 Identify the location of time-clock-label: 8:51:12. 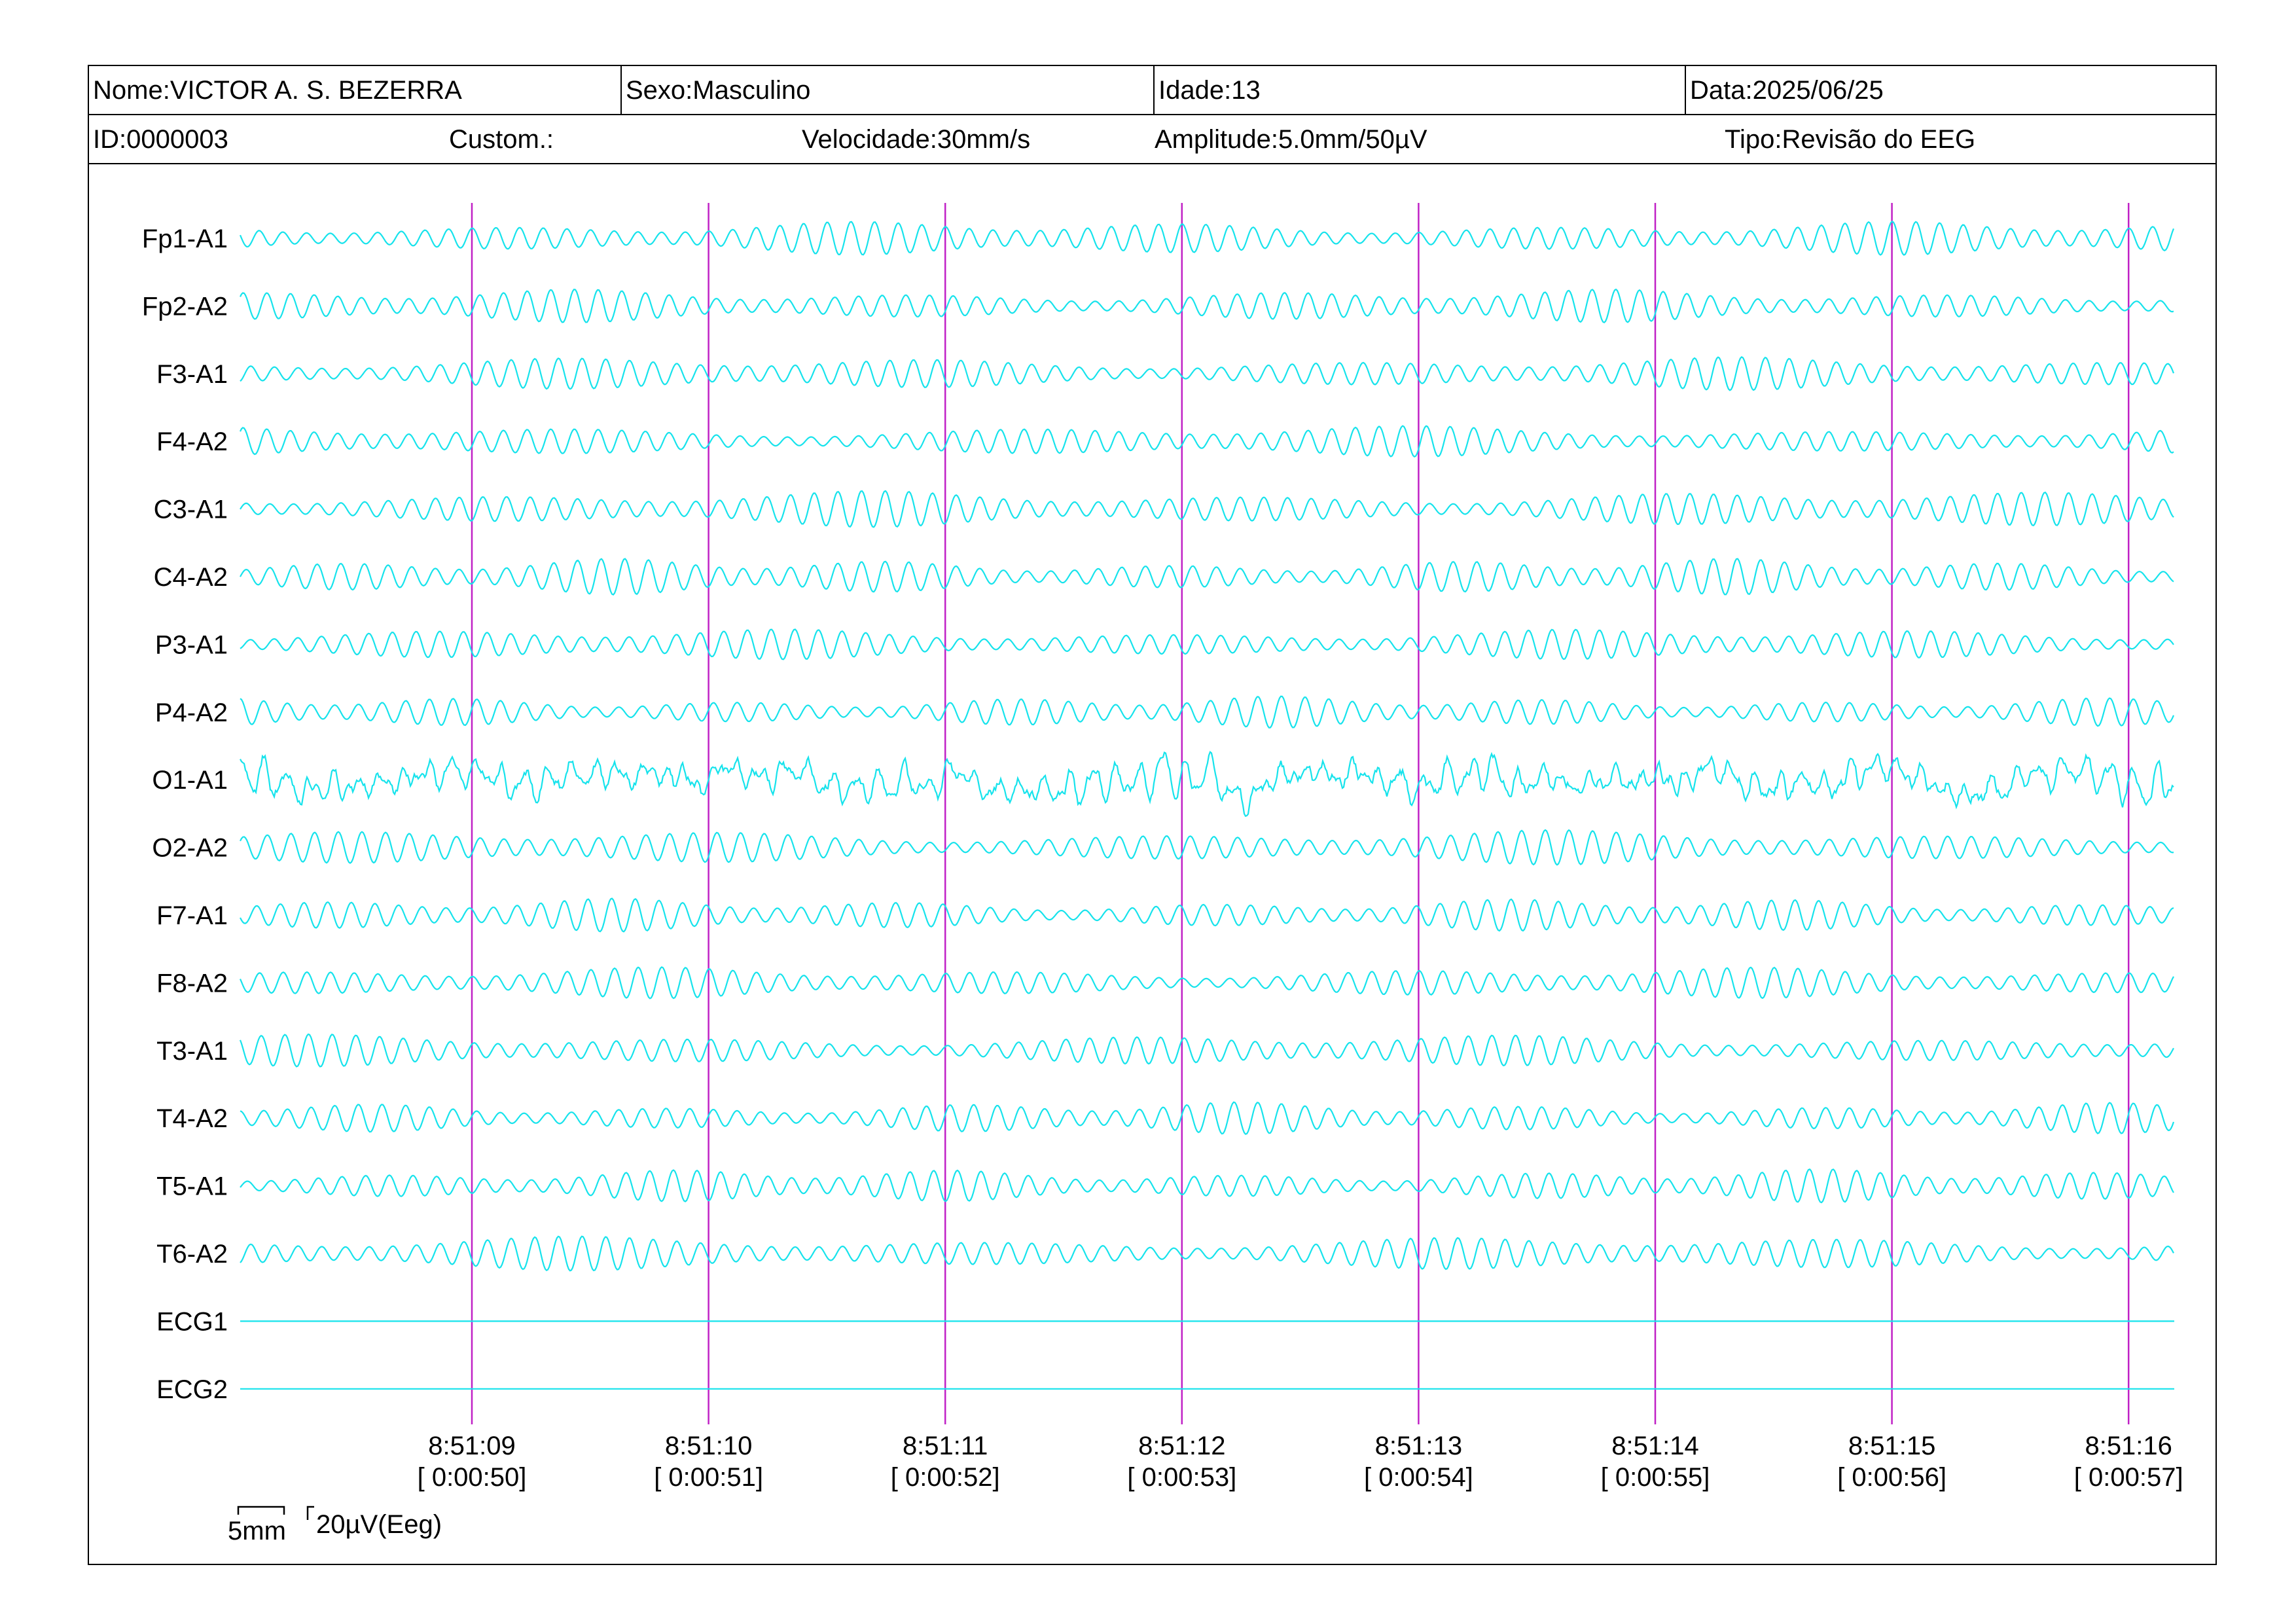
(1181, 1446).